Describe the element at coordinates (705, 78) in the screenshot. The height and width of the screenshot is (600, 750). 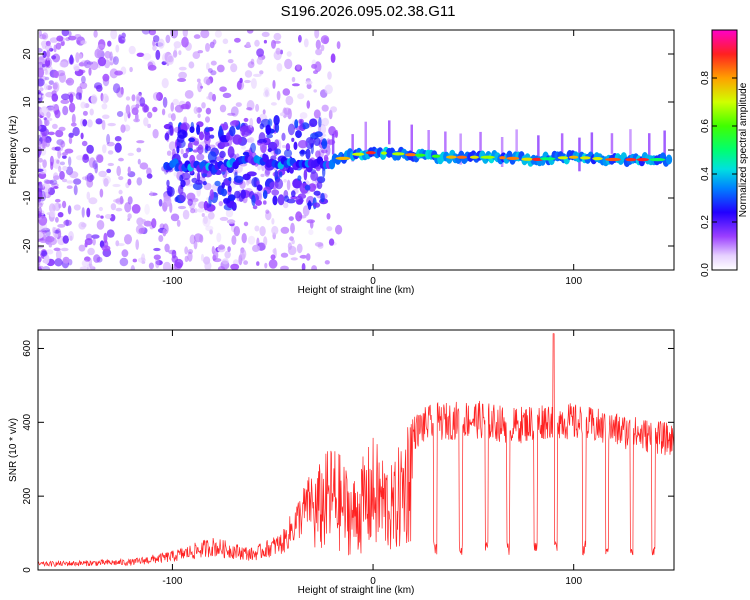
I see `colorbar-tick-label: 0.8` at that location.